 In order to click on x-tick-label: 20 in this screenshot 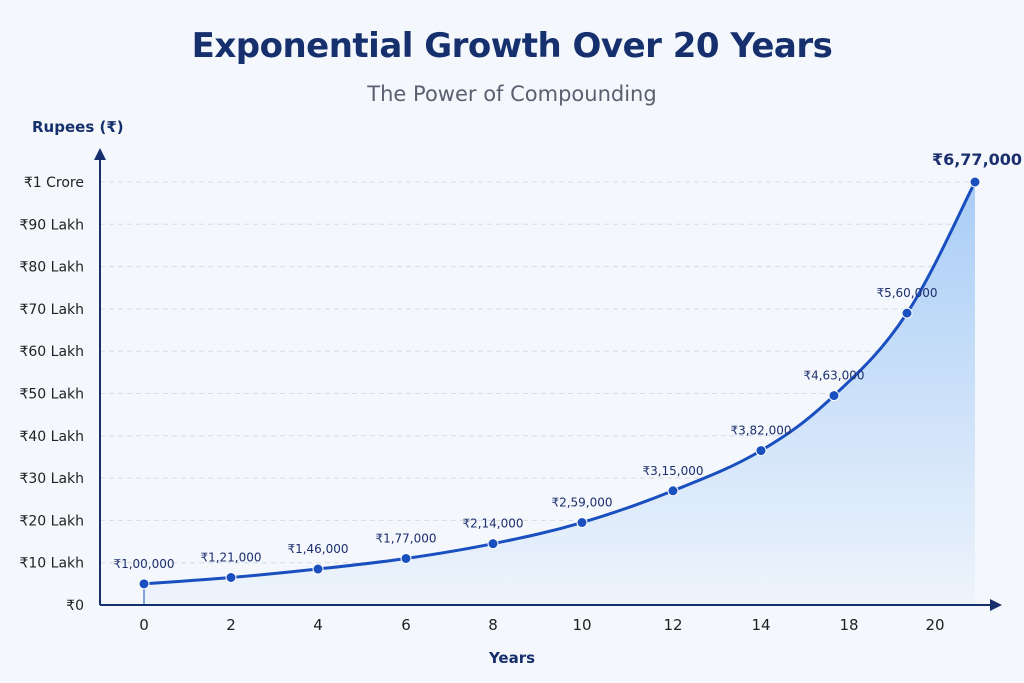, I will do `click(934, 625)`.